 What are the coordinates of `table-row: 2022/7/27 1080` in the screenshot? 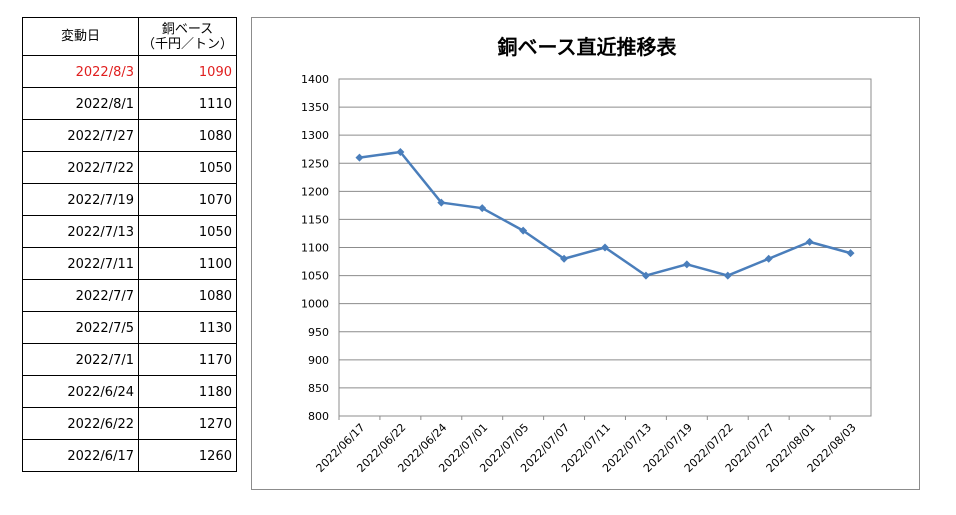 It's located at (129, 135).